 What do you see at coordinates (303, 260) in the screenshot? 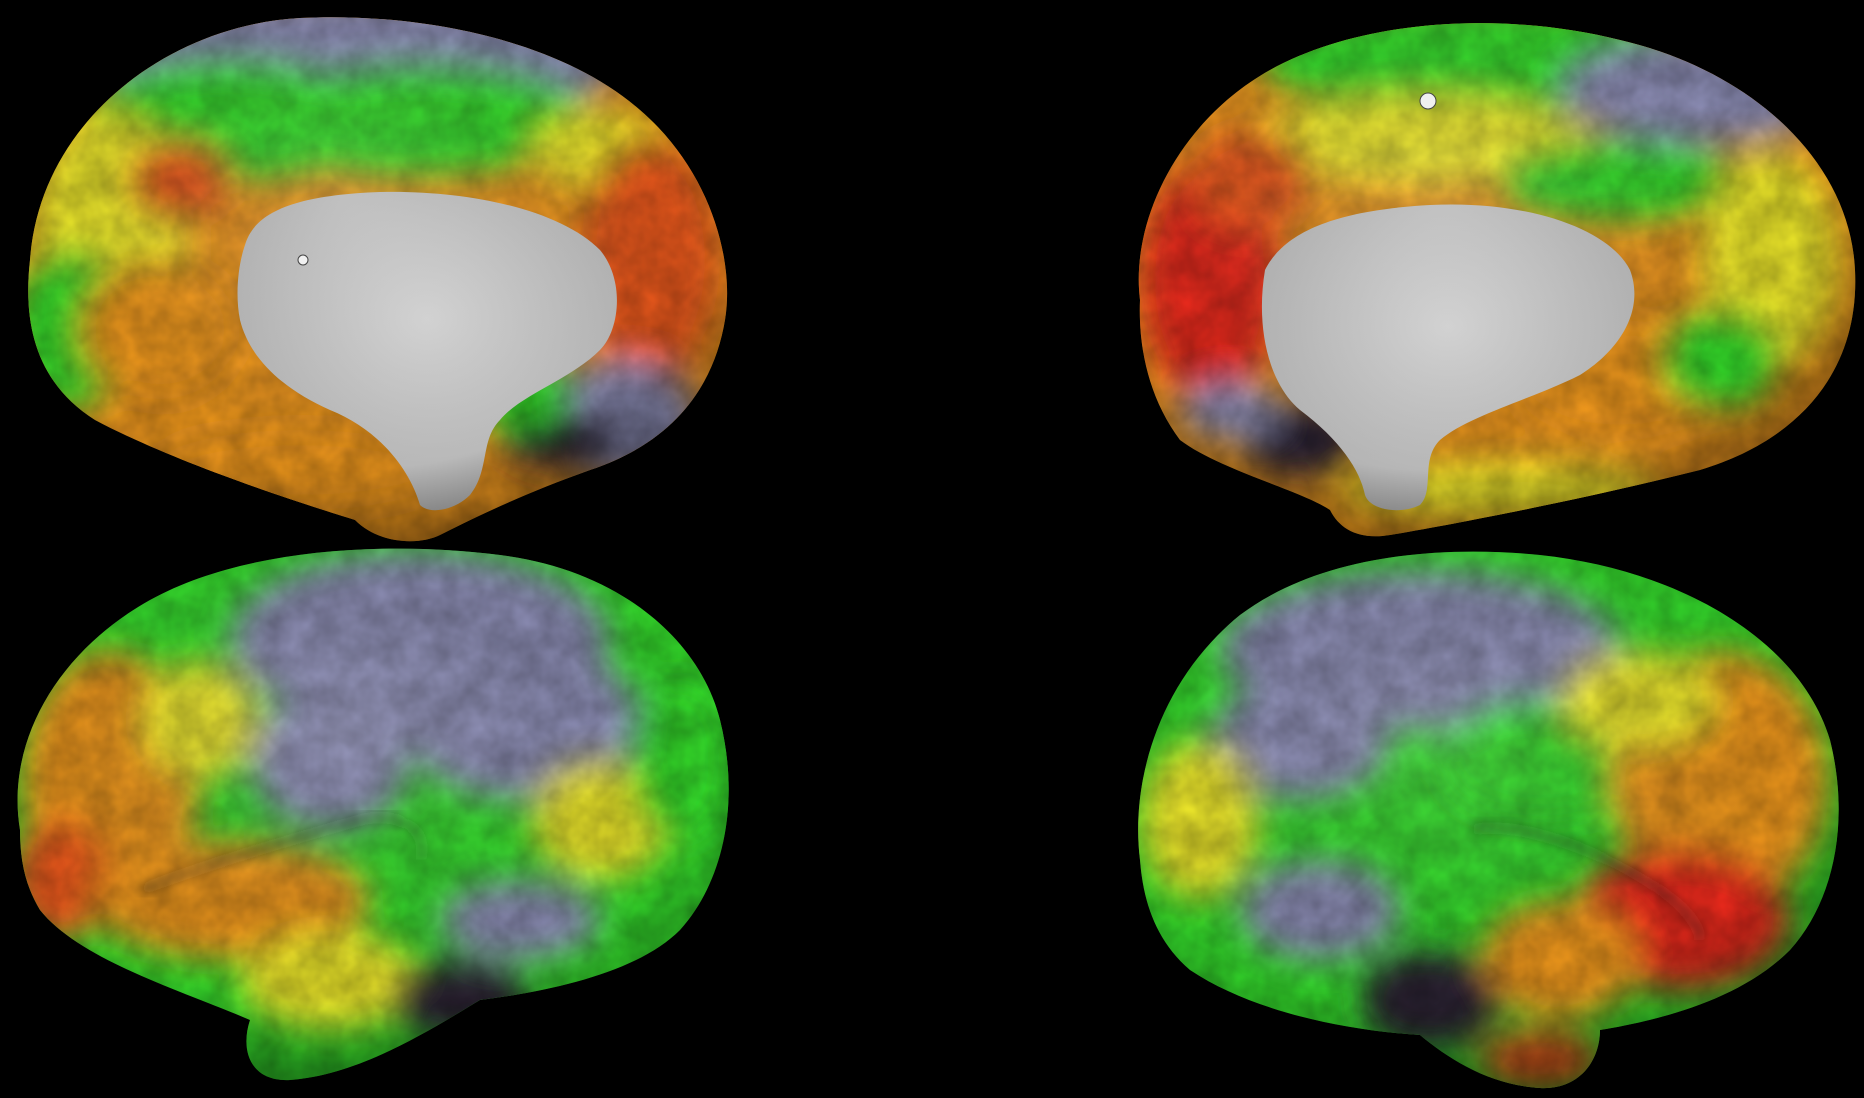
I see `vertex-marker-left` at bounding box center [303, 260].